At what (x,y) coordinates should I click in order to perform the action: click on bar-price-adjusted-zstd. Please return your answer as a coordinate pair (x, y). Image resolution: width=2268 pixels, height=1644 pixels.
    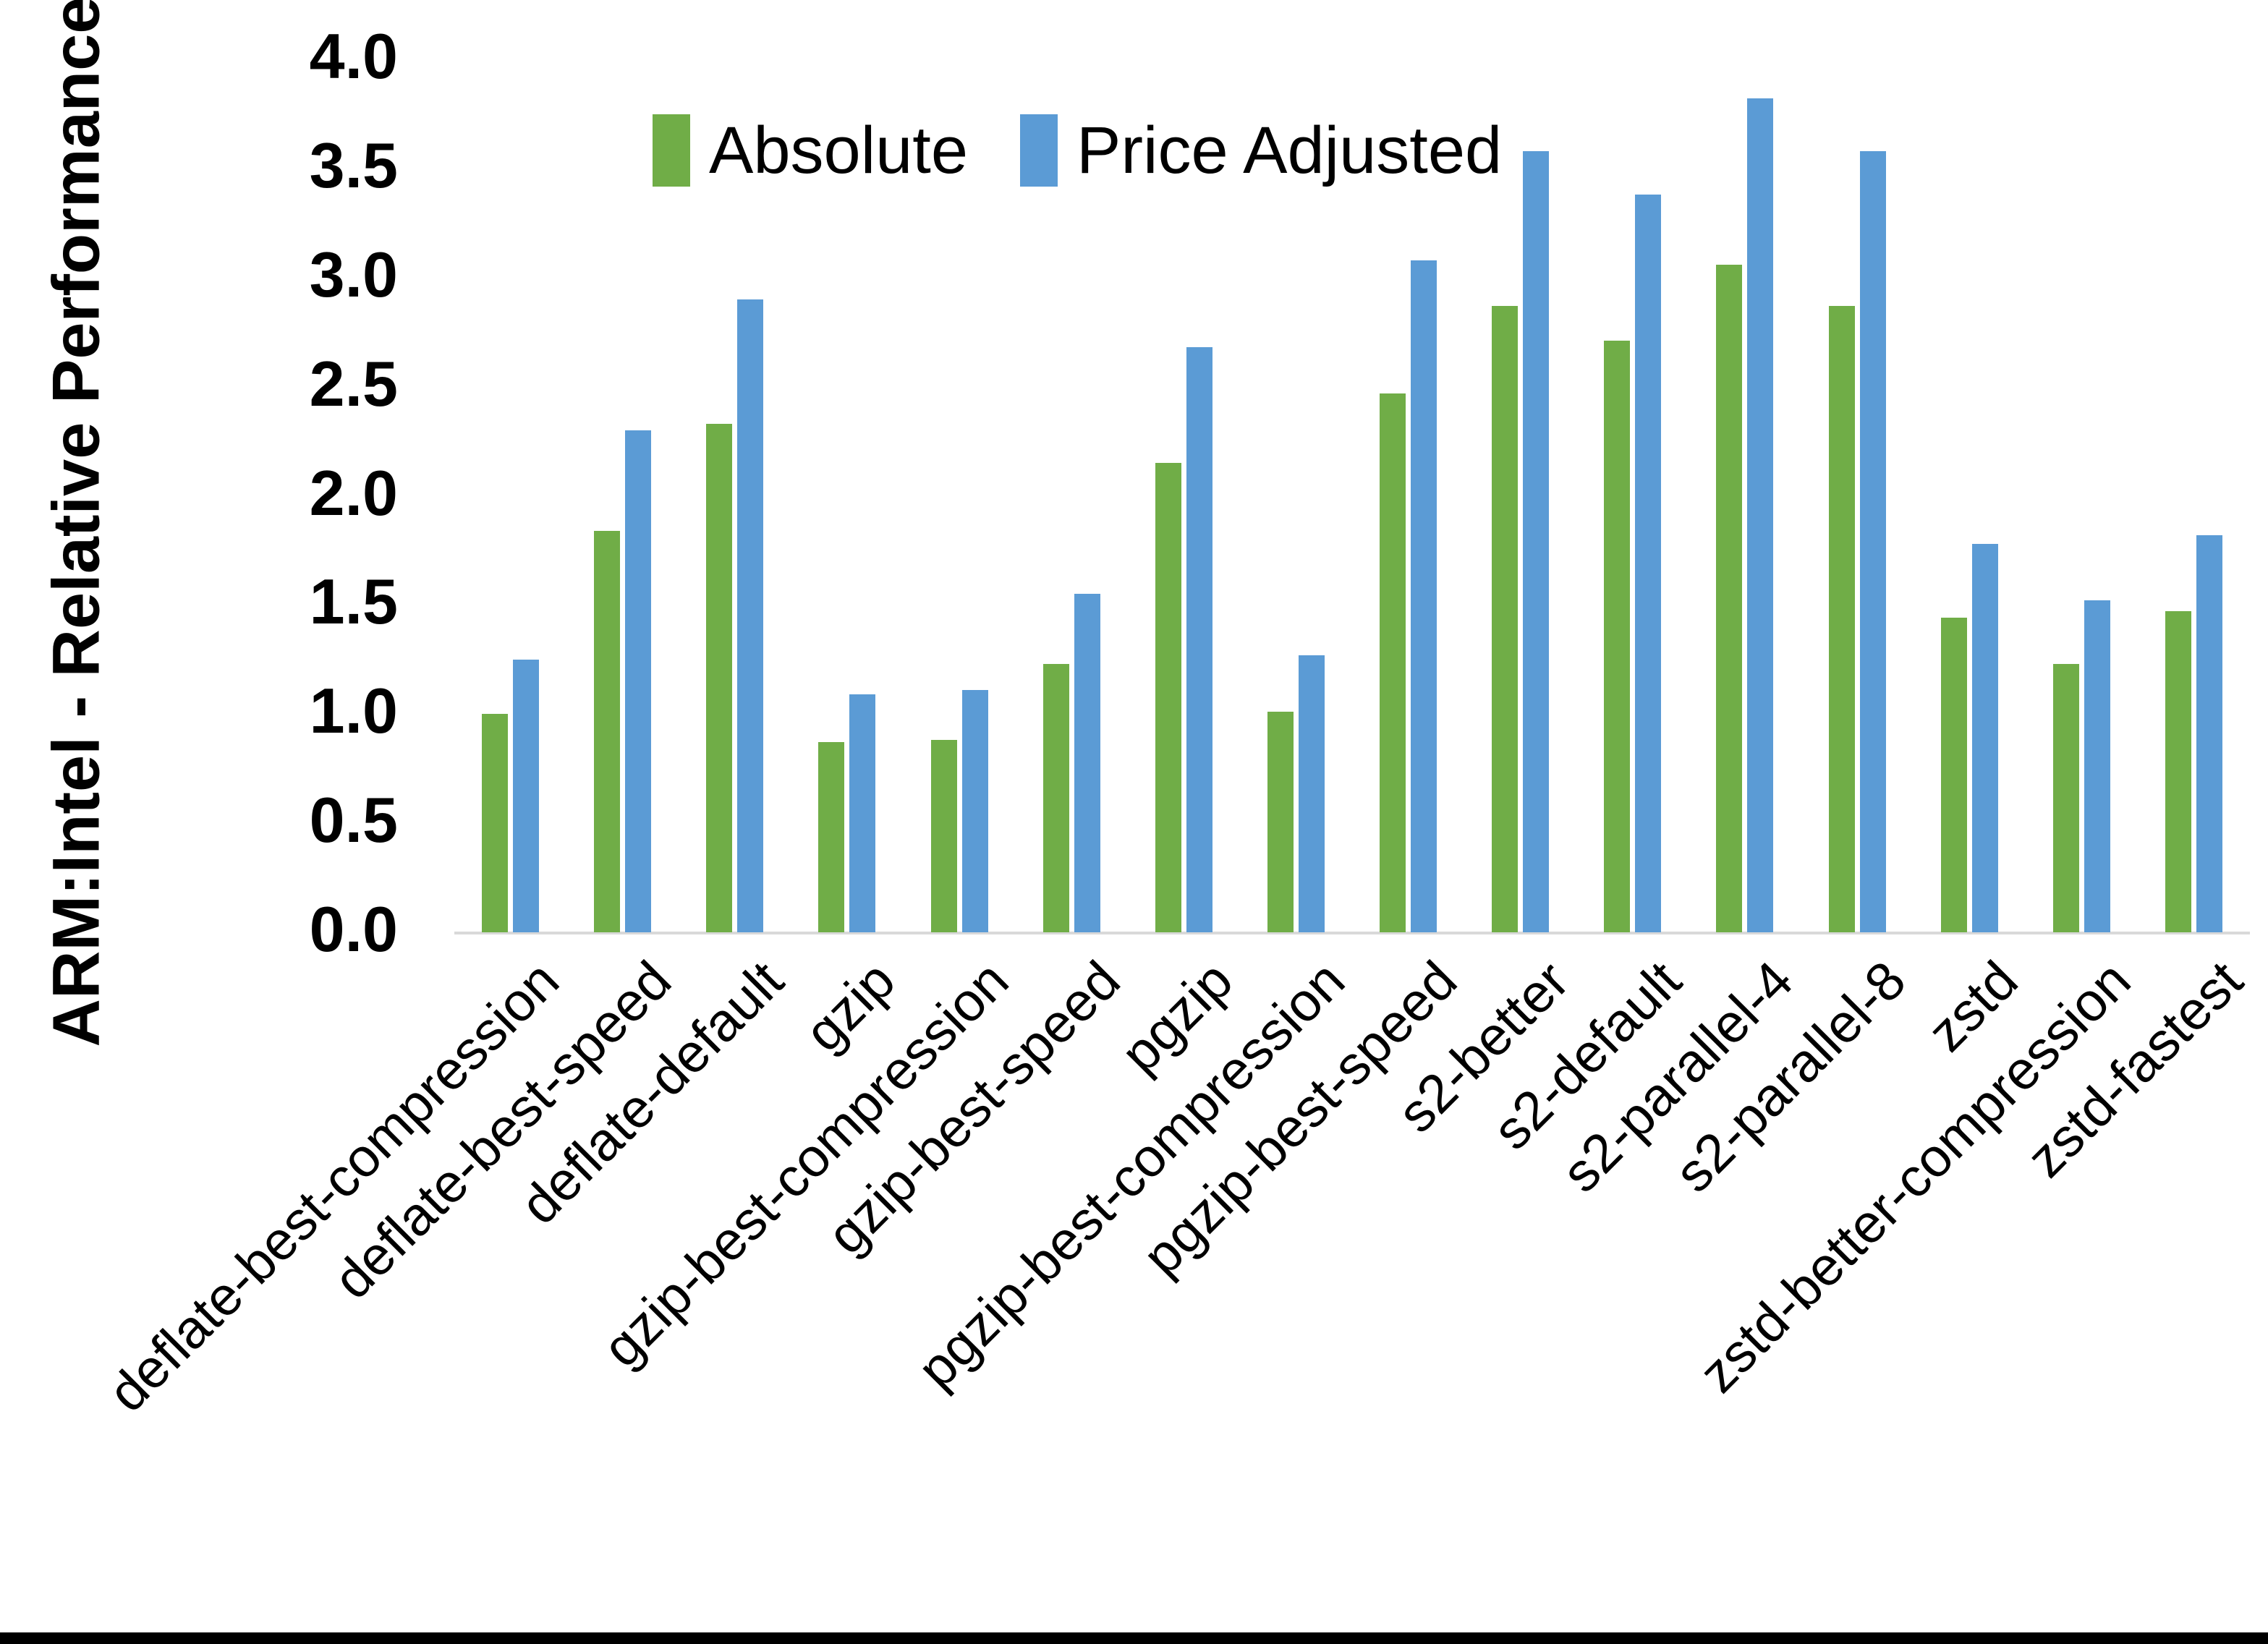
    Looking at the image, I should click on (1985, 738).